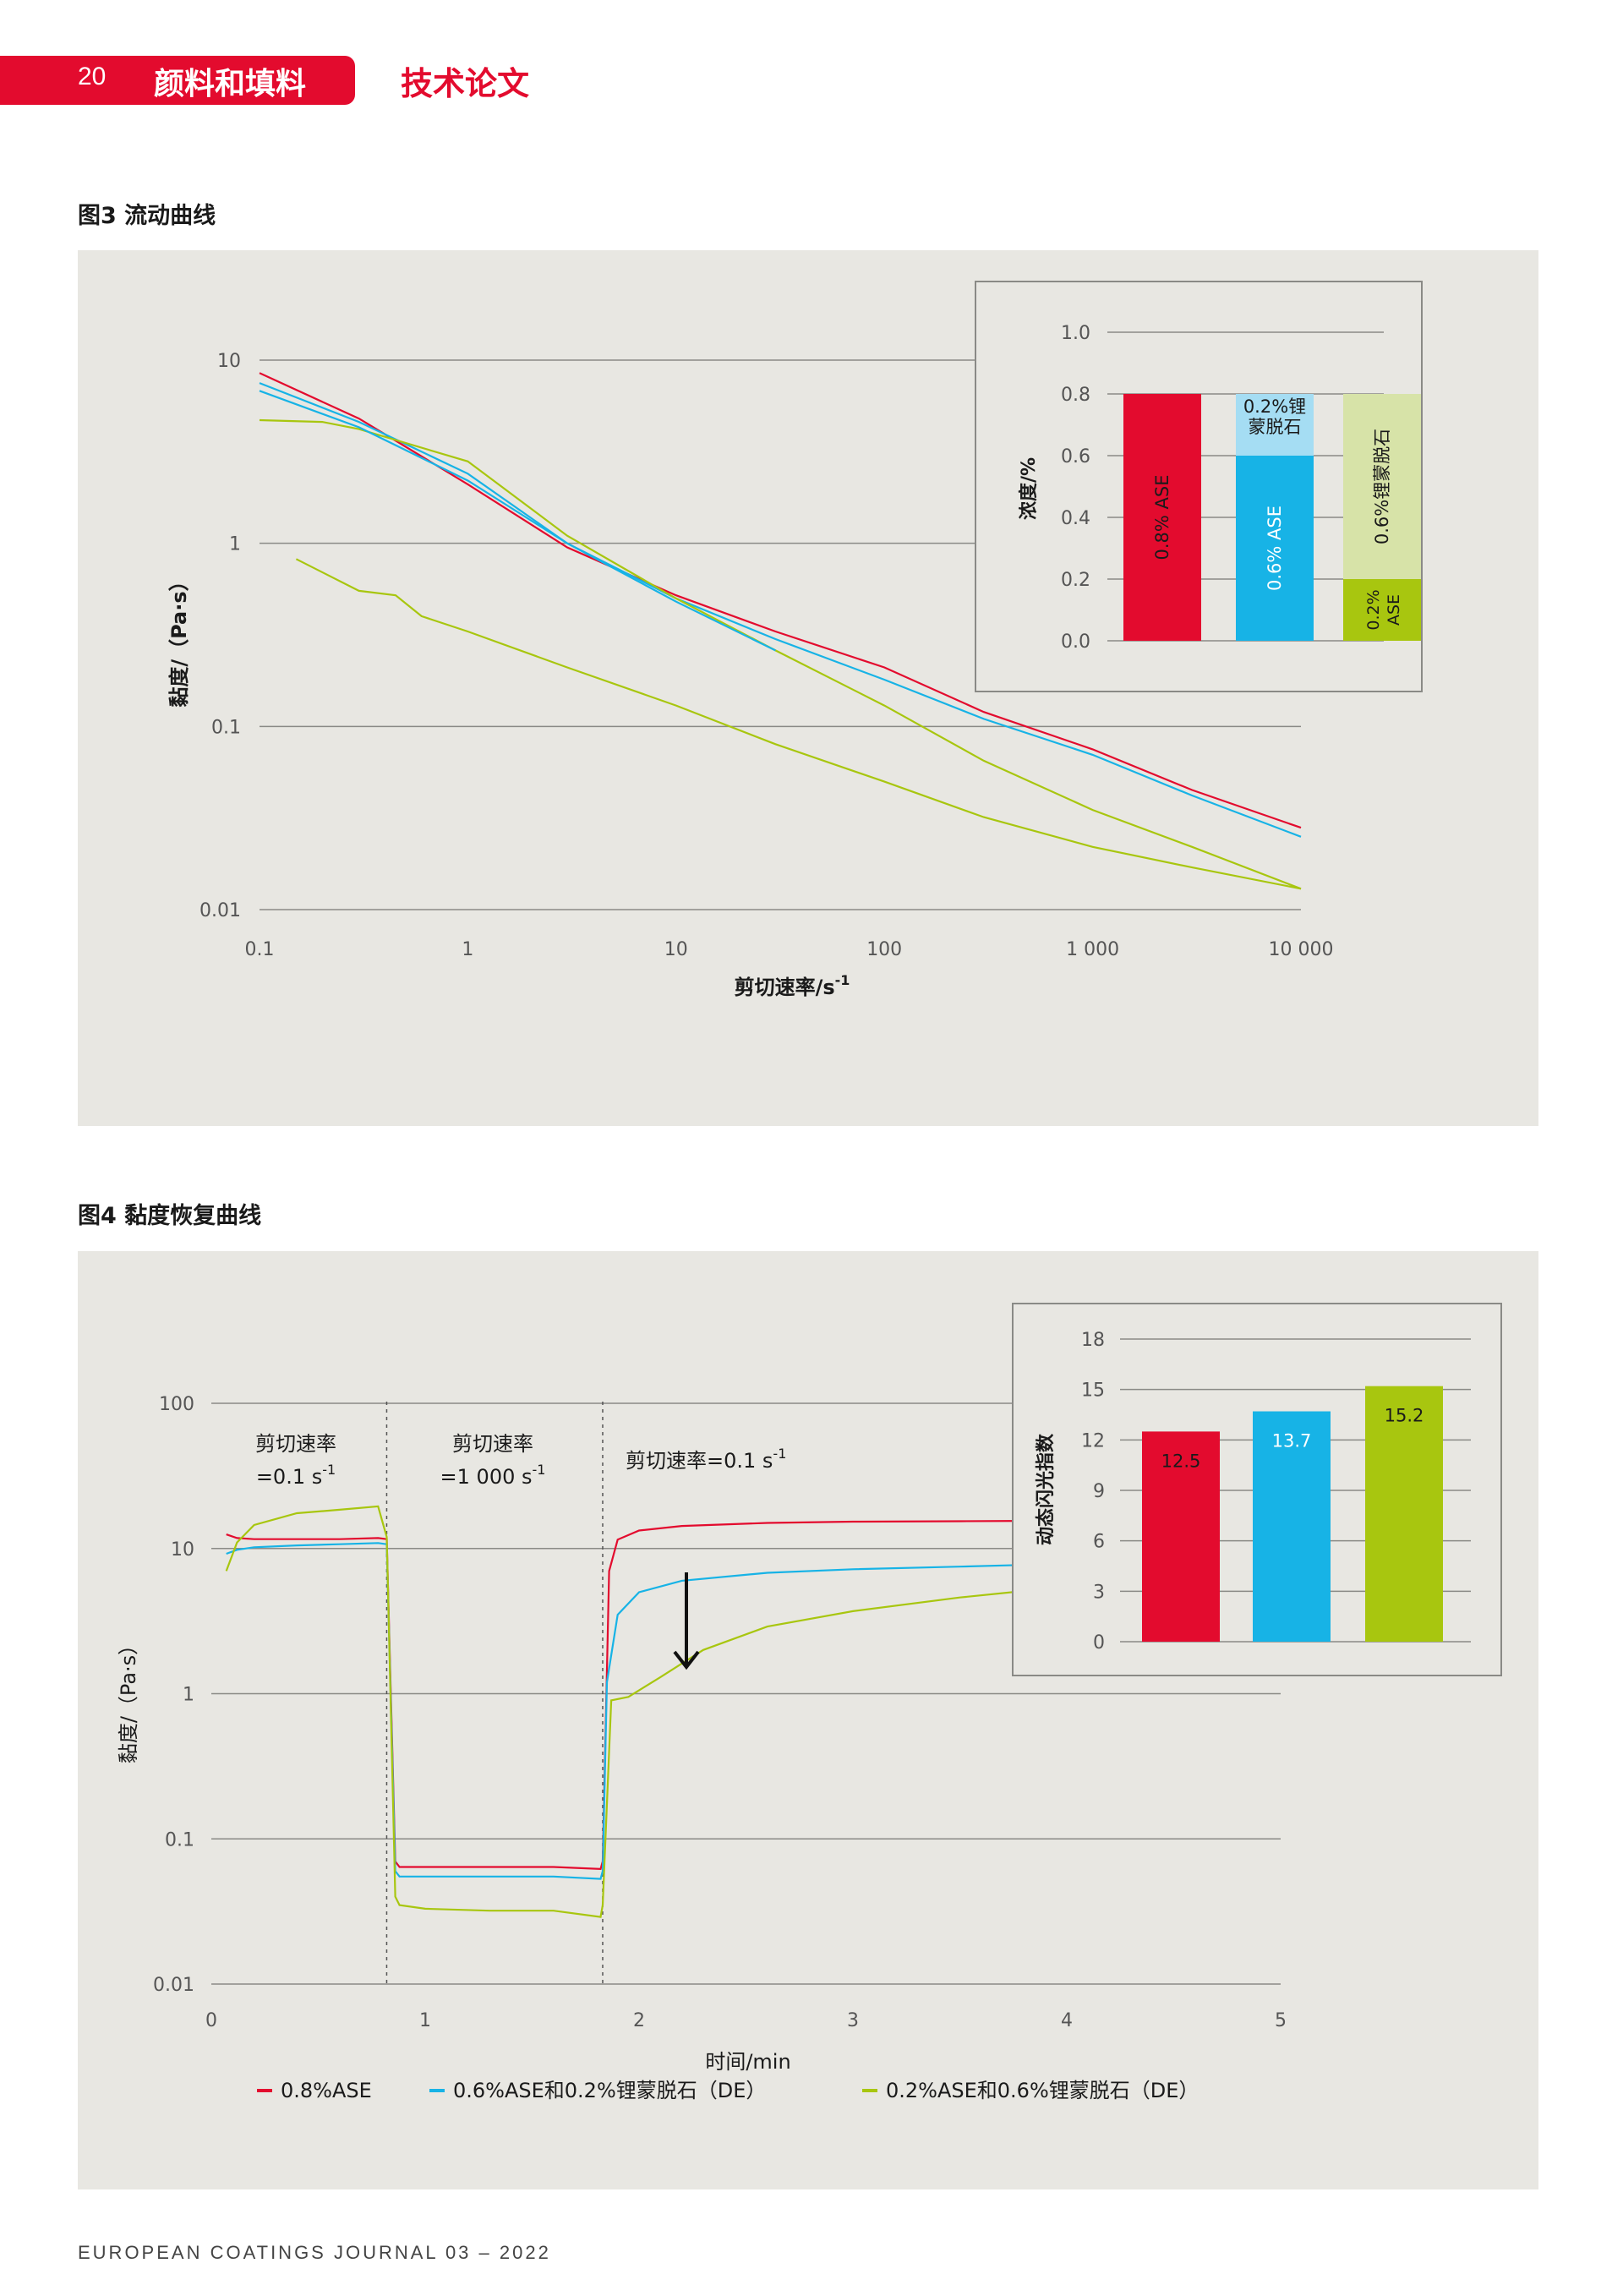 Image resolution: width=1623 pixels, height=2296 pixels. I want to click on inset-y-tick-label: 15, so click(1093, 1391).